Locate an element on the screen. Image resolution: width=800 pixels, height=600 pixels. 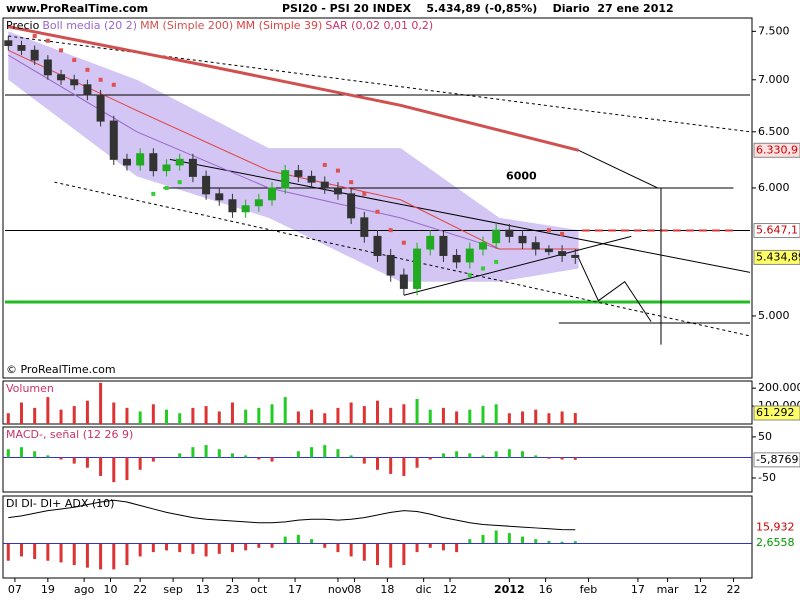
x-tick-label: 17 is located at coordinates (295, 589).